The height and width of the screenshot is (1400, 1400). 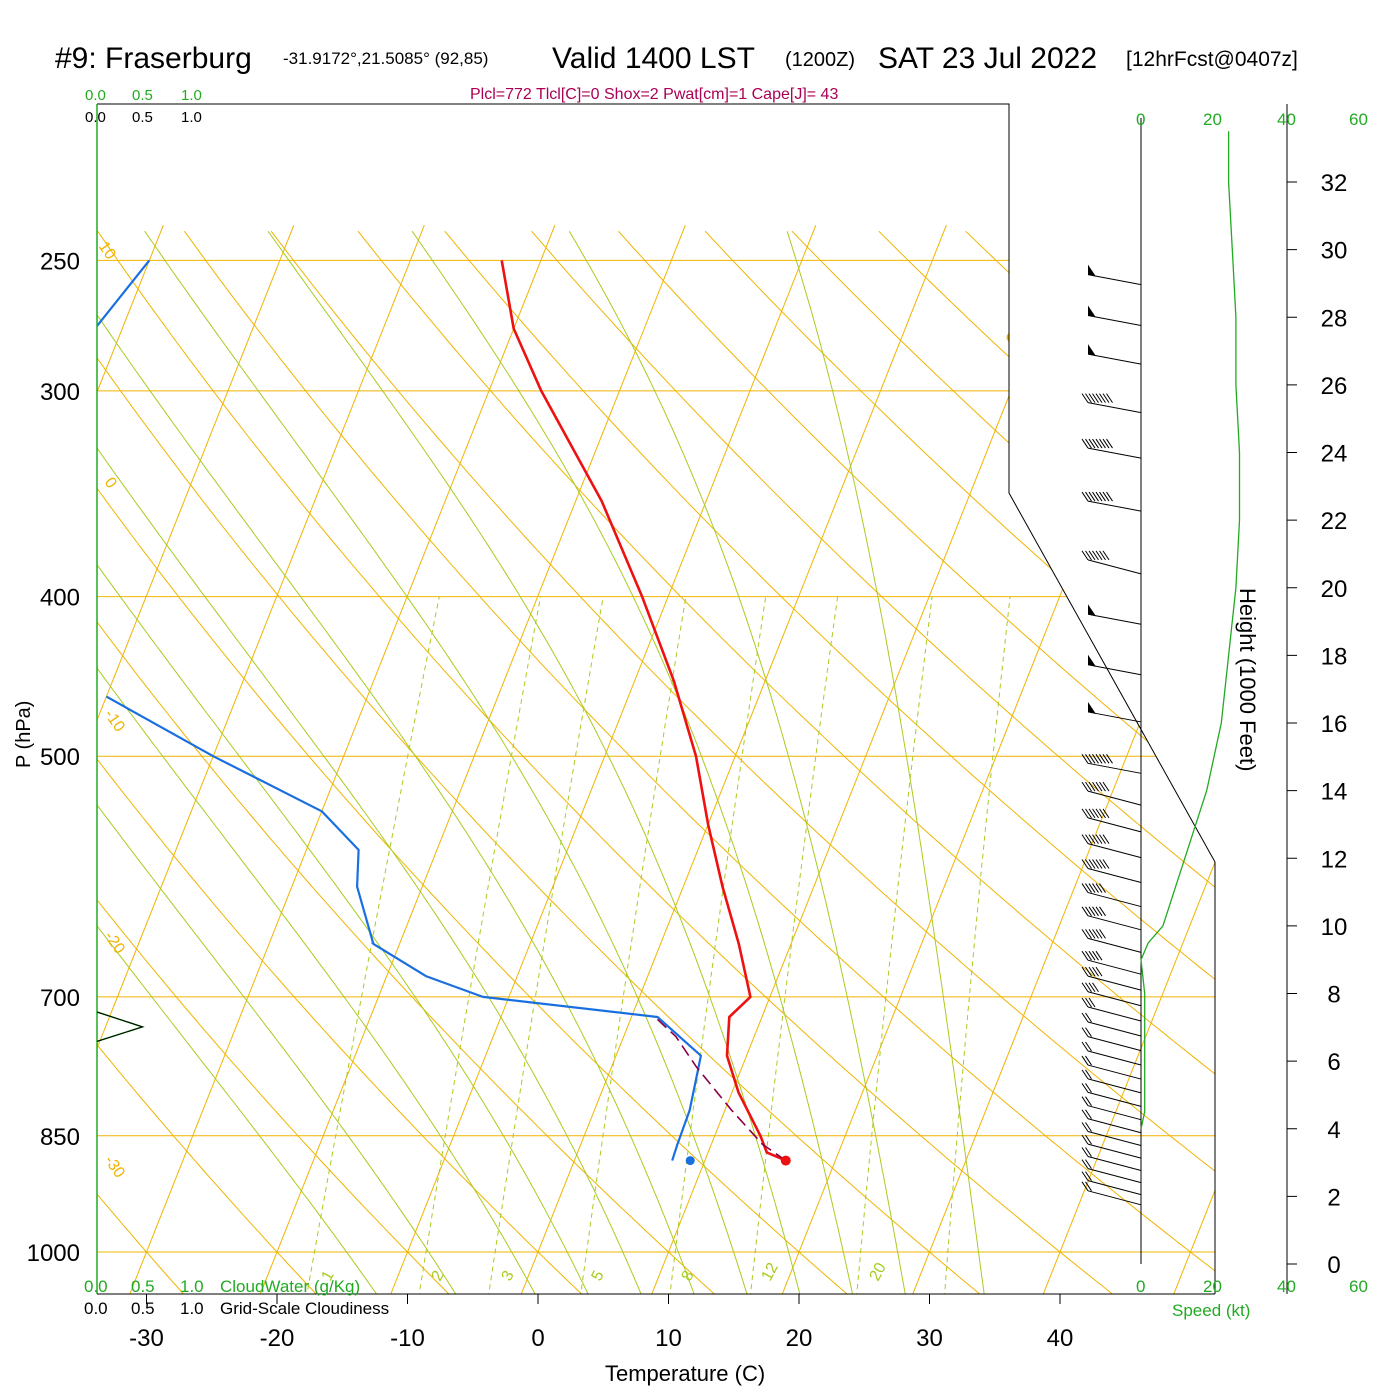 What do you see at coordinates (96, 1286) in the screenshot?
I see `cloudwater-scale-bottom-0: 0.0` at bounding box center [96, 1286].